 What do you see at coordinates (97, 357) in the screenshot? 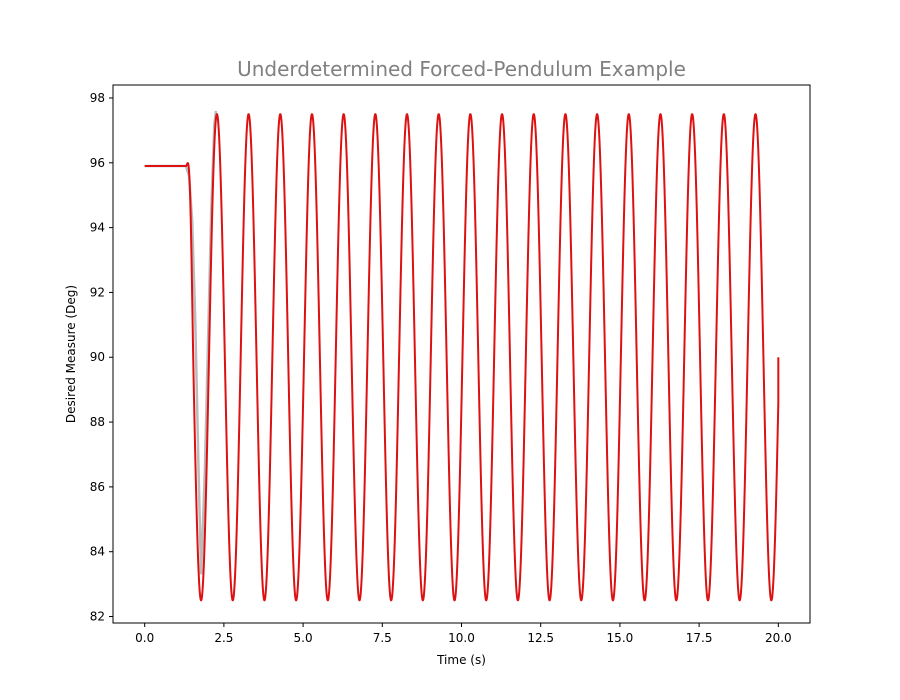
I see `y-tick-label: 90` at bounding box center [97, 357].